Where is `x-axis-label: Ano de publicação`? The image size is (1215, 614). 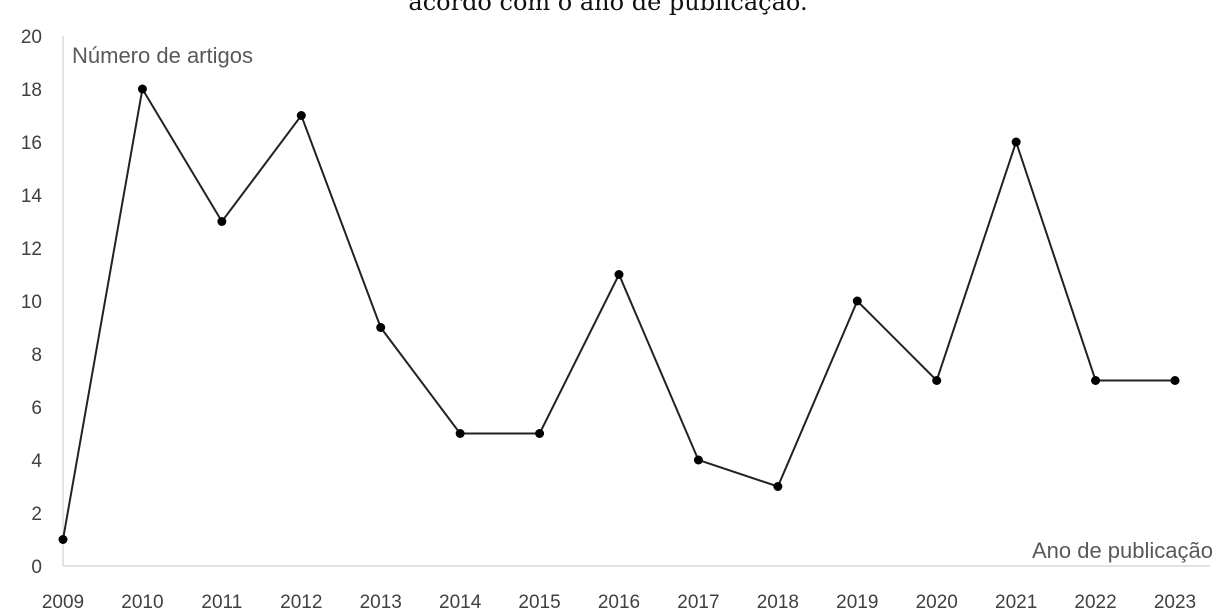 x-axis-label: Ano de publicação is located at coordinates (1122, 550).